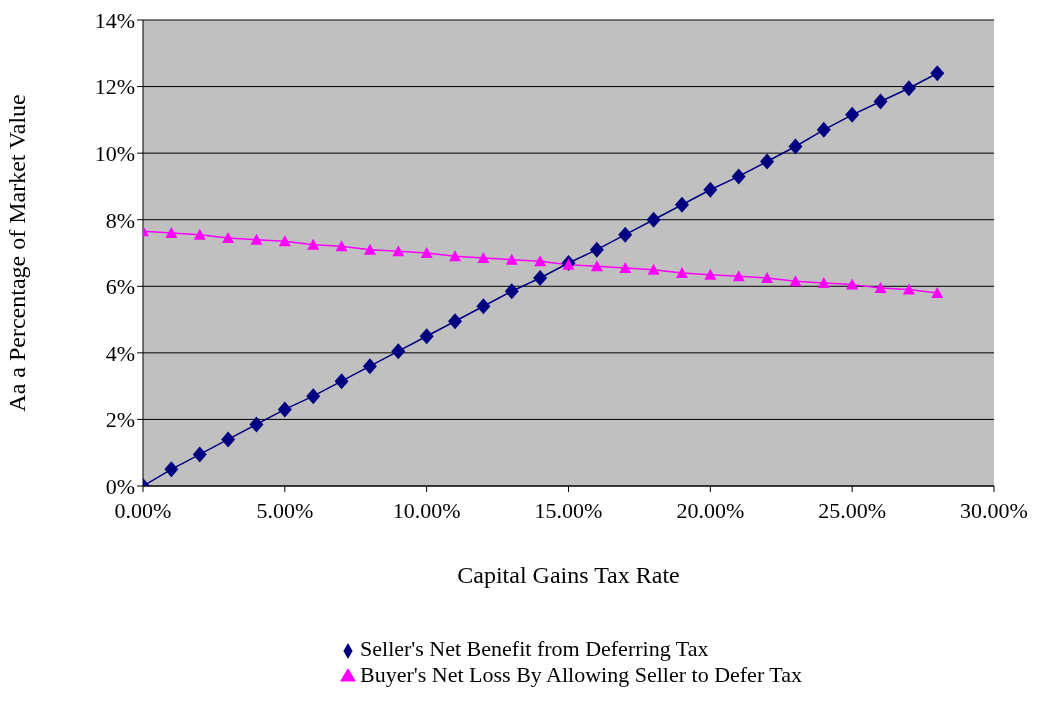  I want to click on x-tick-label: 30.00%, so click(994, 510).